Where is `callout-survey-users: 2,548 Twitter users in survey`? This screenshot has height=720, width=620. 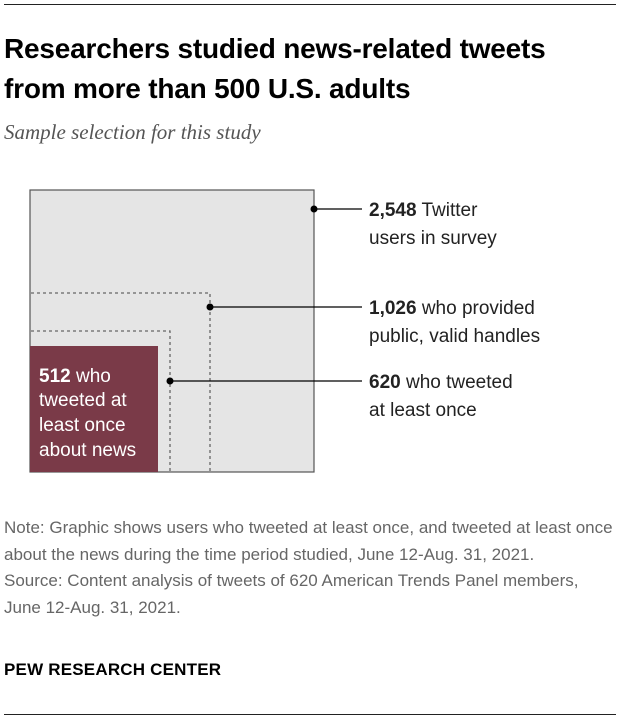 callout-survey-users: 2,548 Twitter users in survey is located at coordinates (403, 224).